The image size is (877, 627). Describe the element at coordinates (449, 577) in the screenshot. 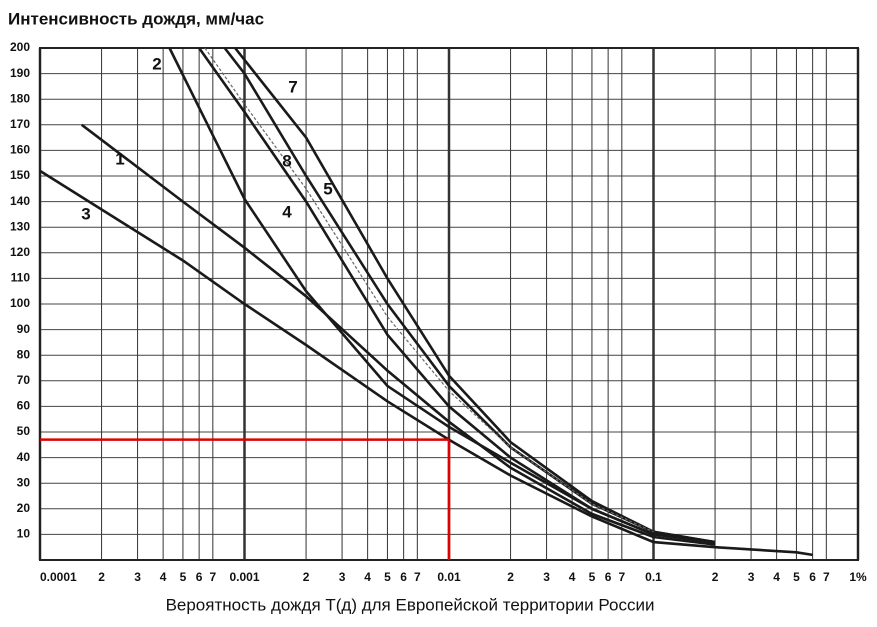

I see `x-tick-label: 0.01` at that location.